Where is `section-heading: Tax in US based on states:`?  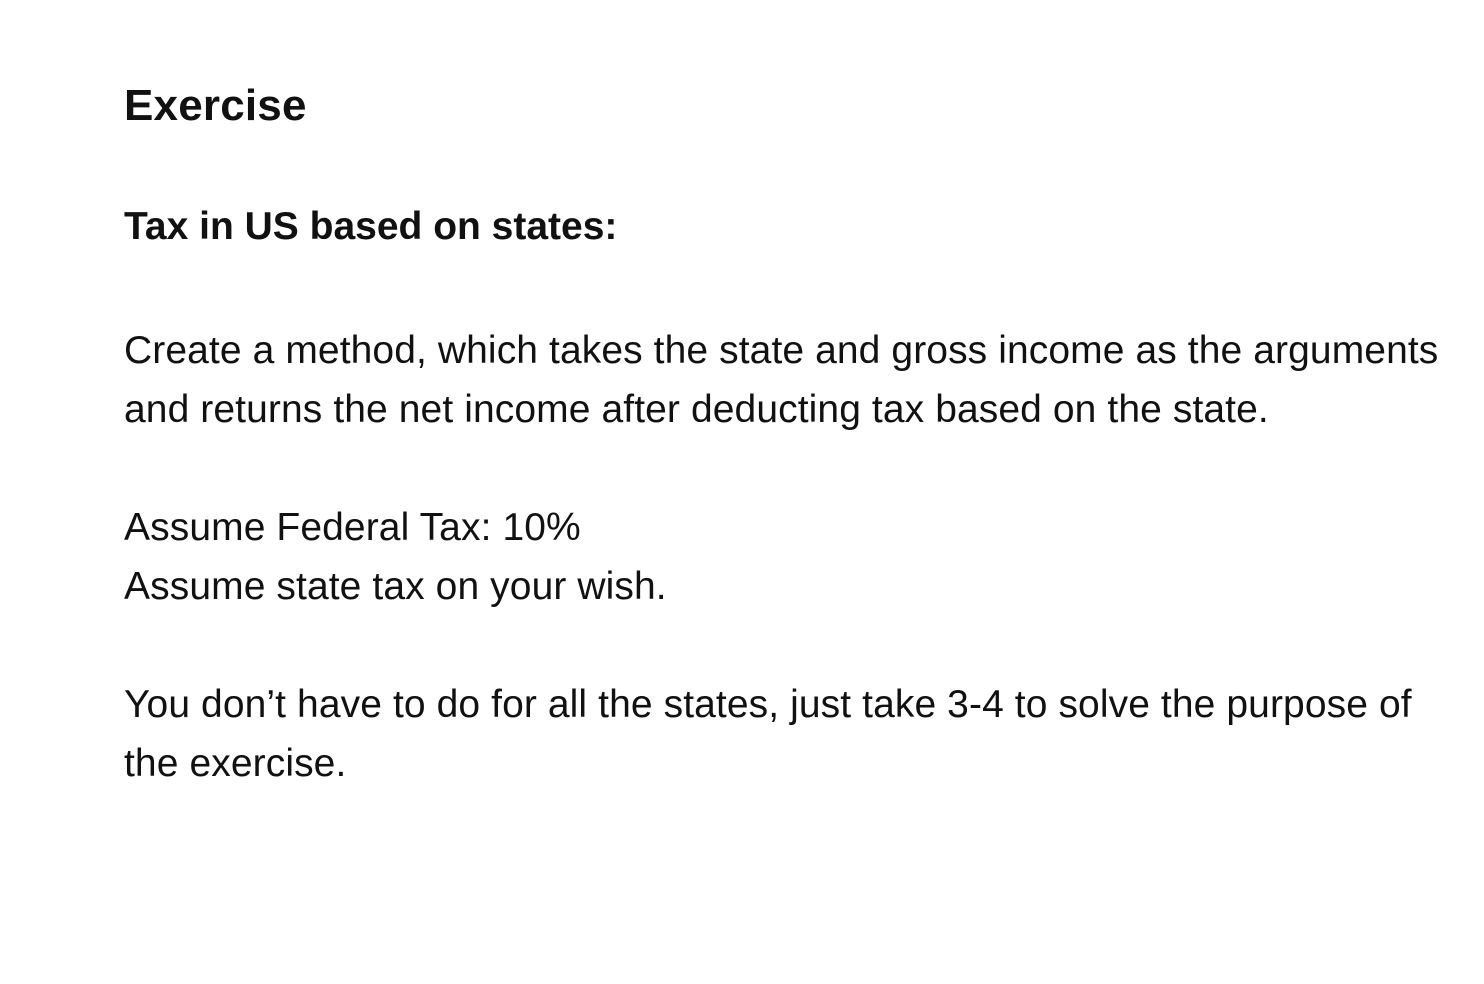
section-heading: Tax in US based on states: is located at coordinates (371, 226).